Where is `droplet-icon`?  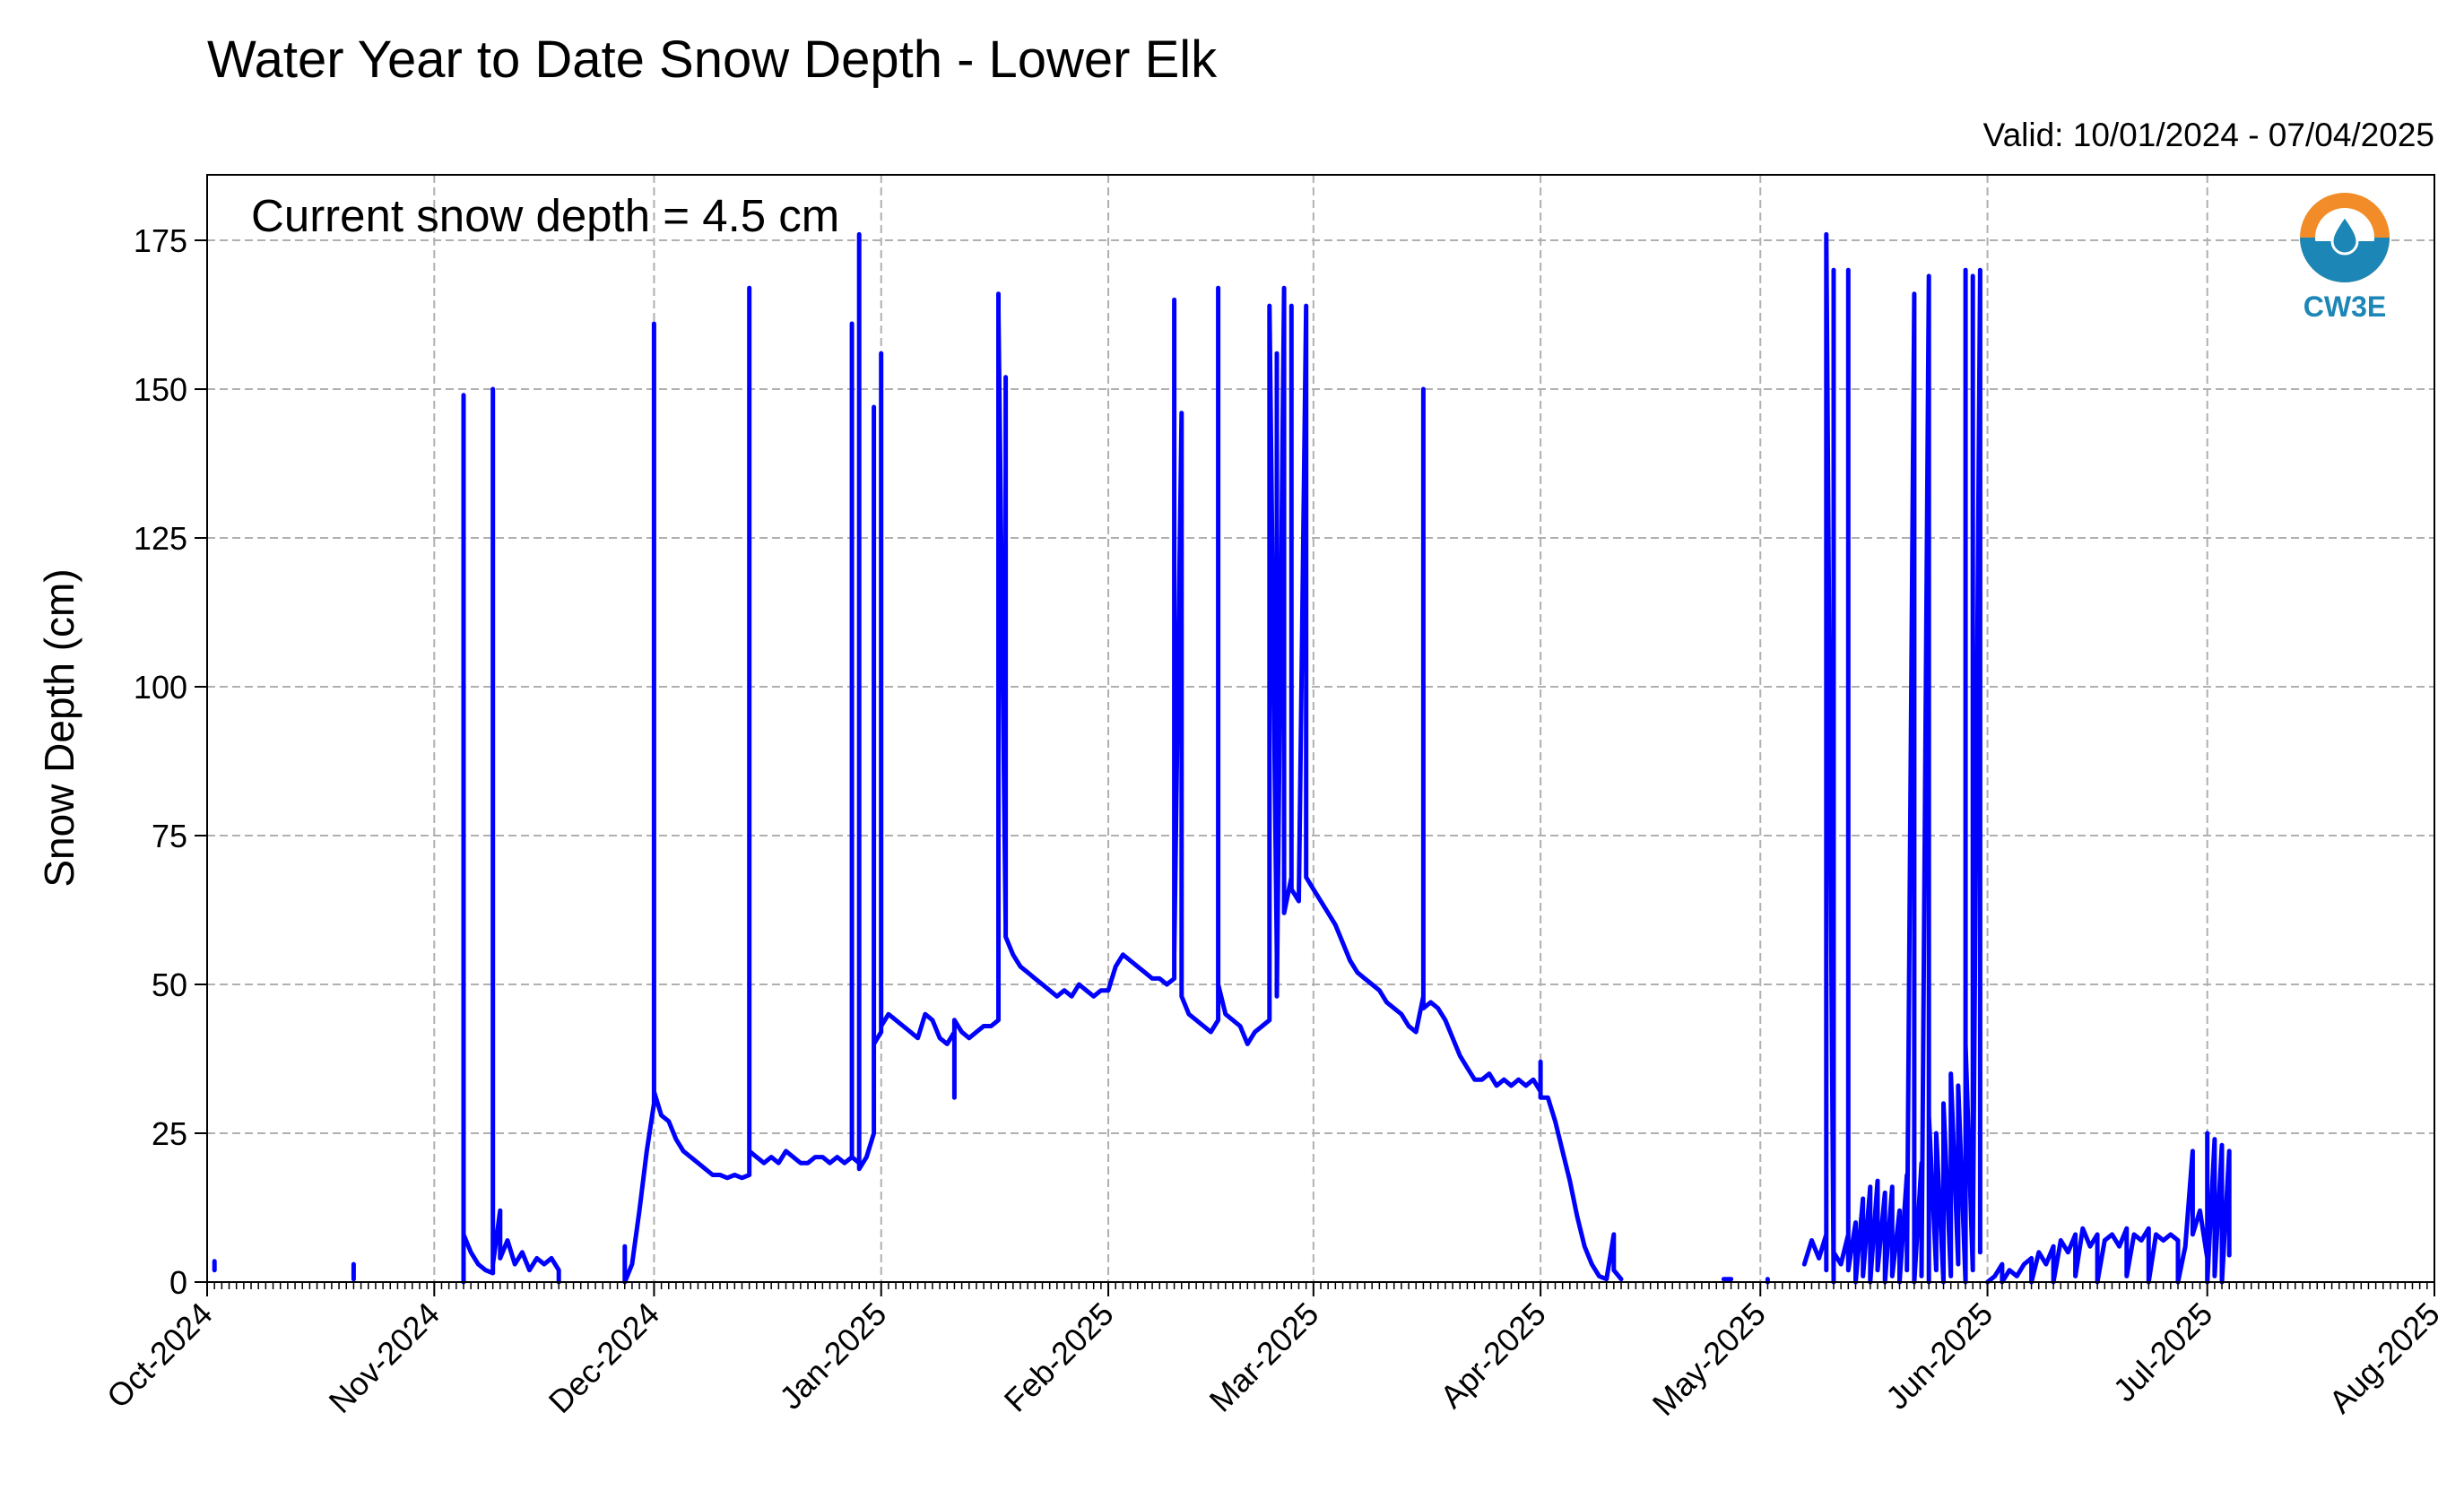
droplet-icon is located at coordinates (2344, 235).